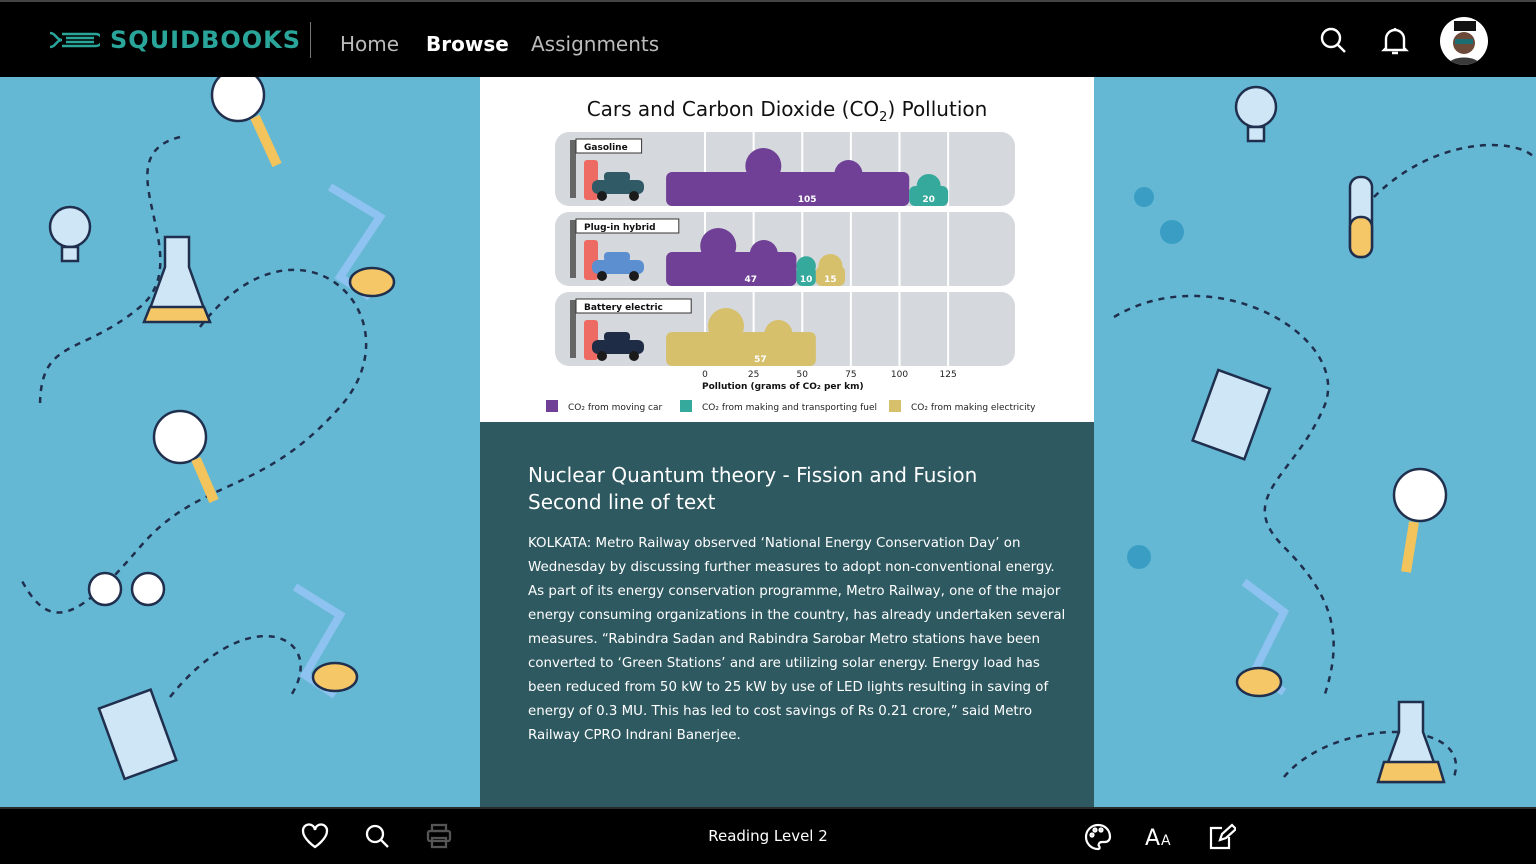 The height and width of the screenshot is (864, 1536). I want to click on reading-level: Reading Level 2, so click(768, 836).